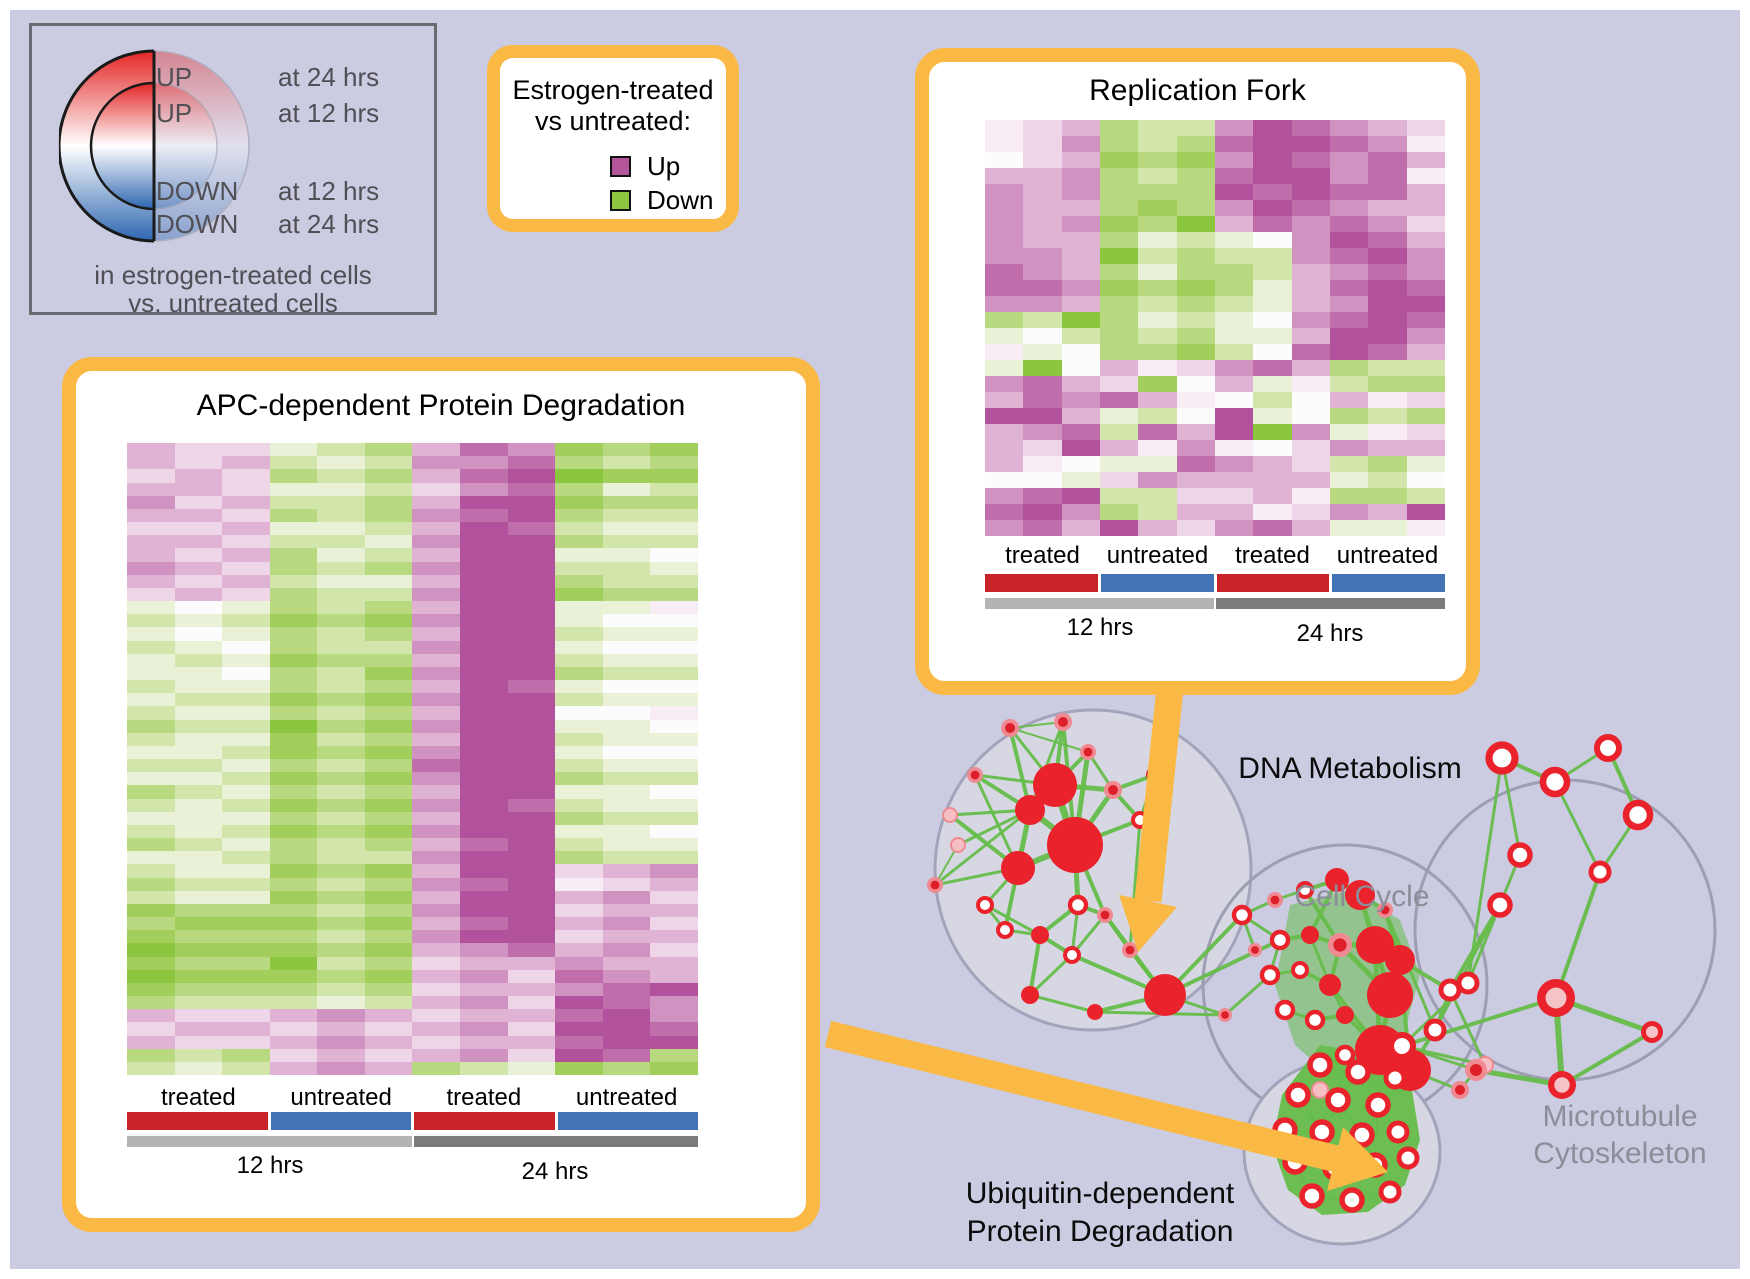 This screenshot has width=1750, height=1279. I want to click on updown-footer-line1: in estrogen-treated cells, so click(233, 275).